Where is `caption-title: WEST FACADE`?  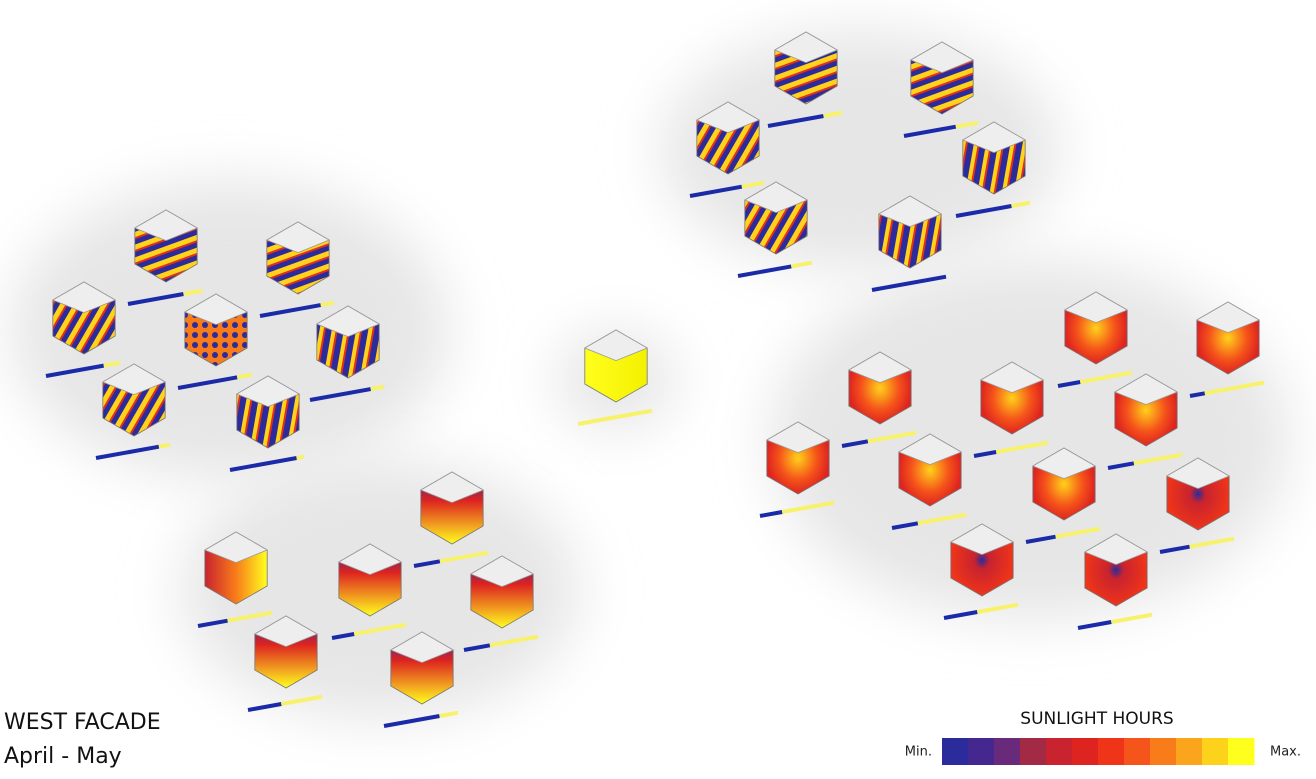
caption-title: WEST FACADE is located at coordinates (82, 722).